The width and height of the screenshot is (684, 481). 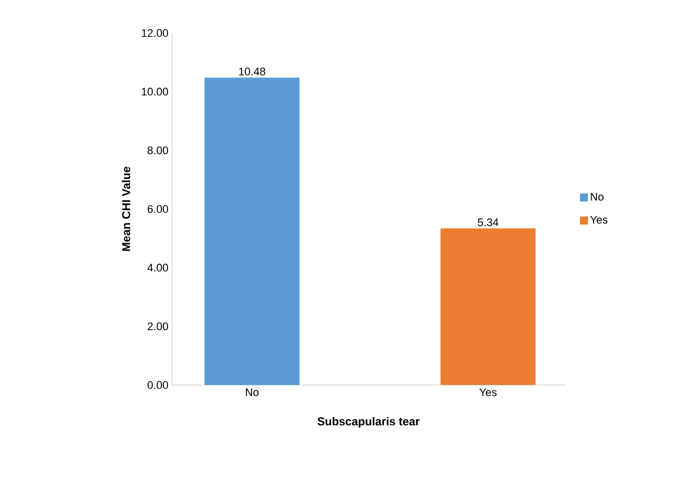 I want to click on y-tick-label: 10.00, so click(x=155, y=92).